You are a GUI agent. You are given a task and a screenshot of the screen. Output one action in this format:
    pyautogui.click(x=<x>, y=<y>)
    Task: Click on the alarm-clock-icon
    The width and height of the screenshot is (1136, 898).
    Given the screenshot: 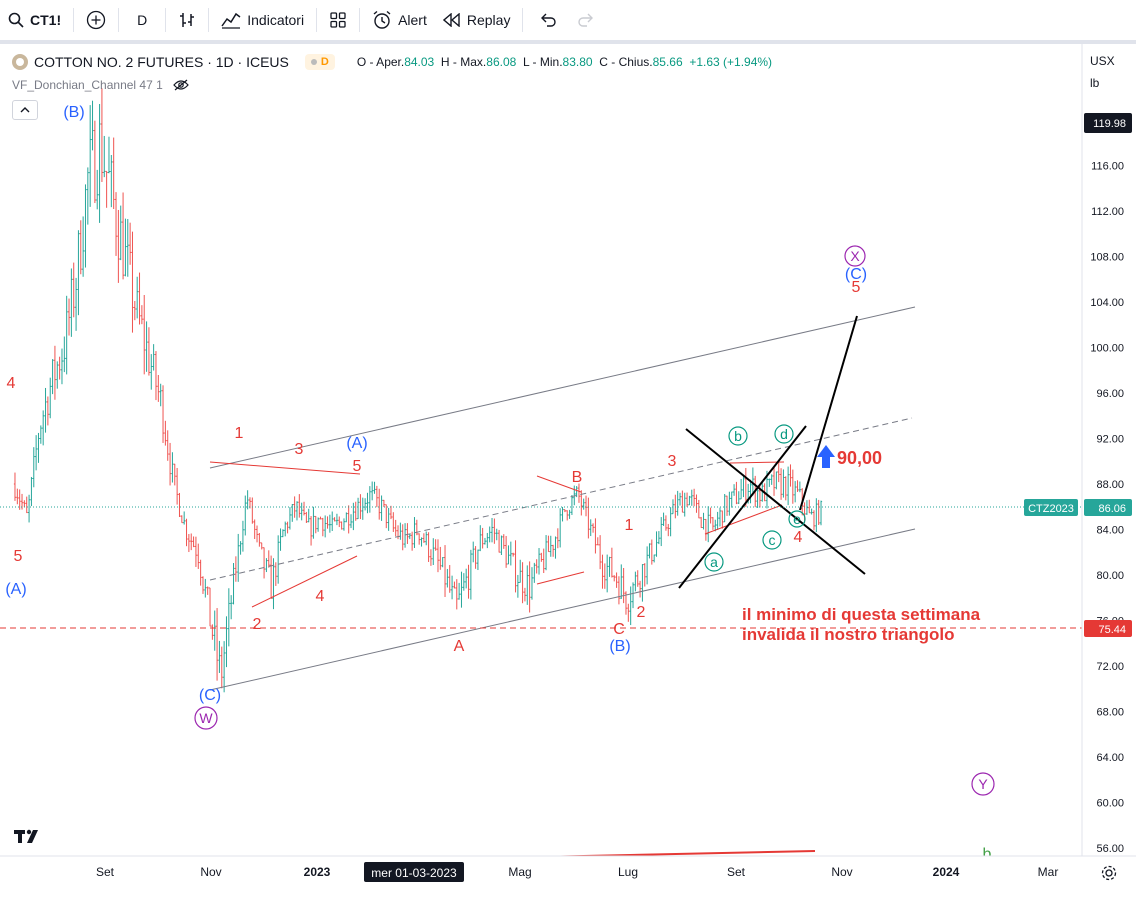 What is the action you would take?
    pyautogui.click(x=382, y=19)
    